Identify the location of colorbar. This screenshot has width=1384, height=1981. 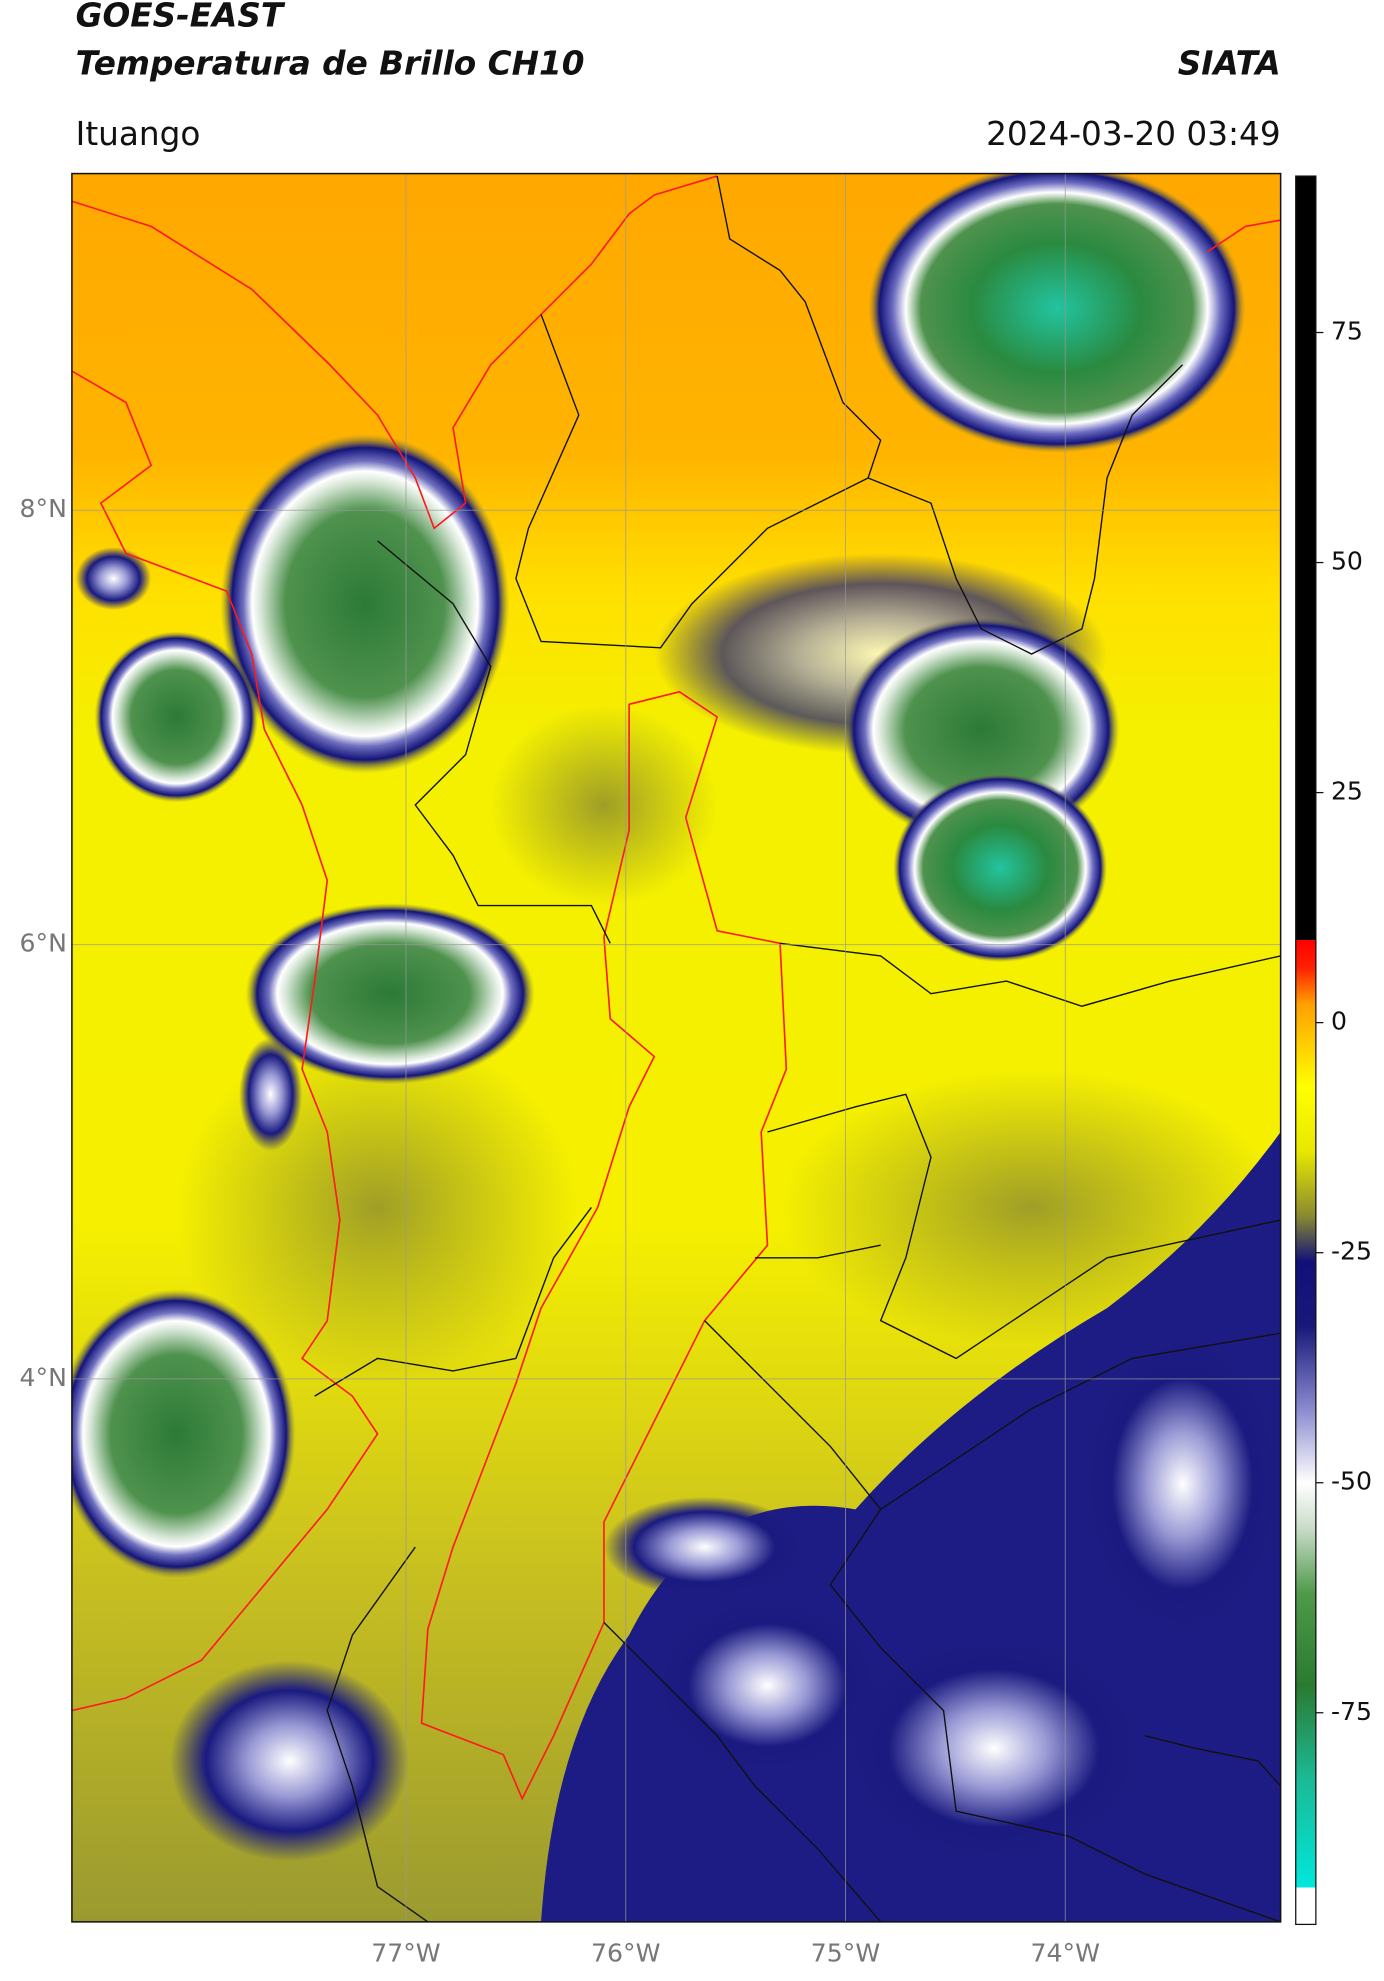
(1306, 1050).